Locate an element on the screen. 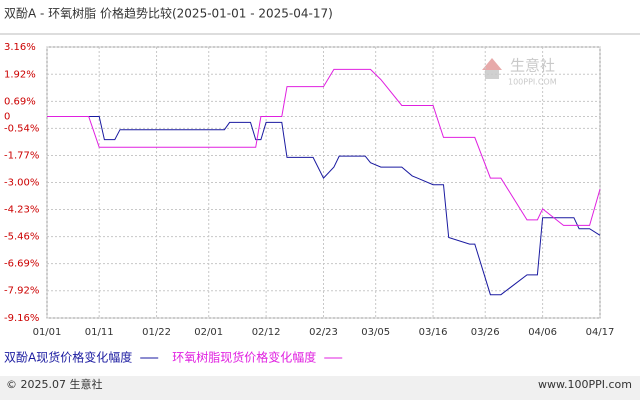 The height and width of the screenshot is (404, 640). y-tick-label: 1.92% is located at coordinates (20, 74).